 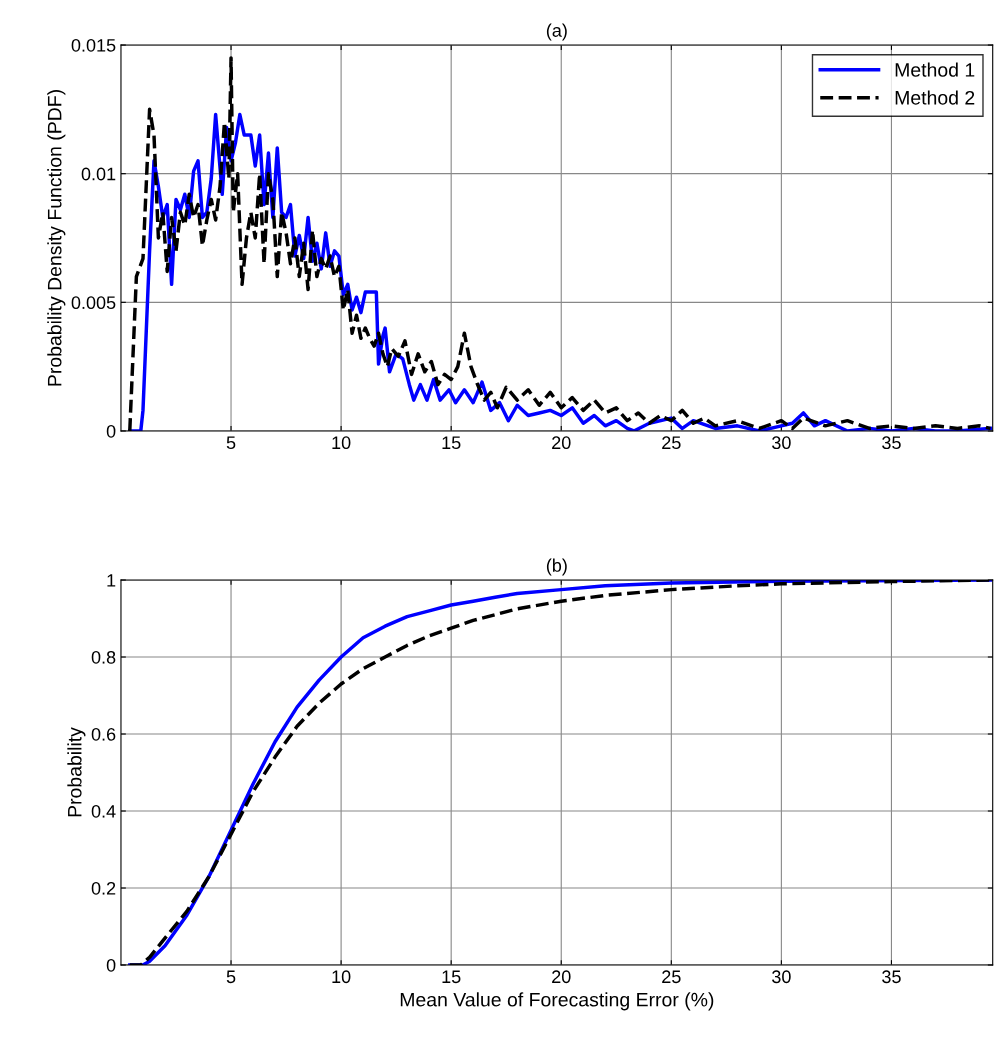 I want to click on chart-title: (b), so click(x=556, y=567).